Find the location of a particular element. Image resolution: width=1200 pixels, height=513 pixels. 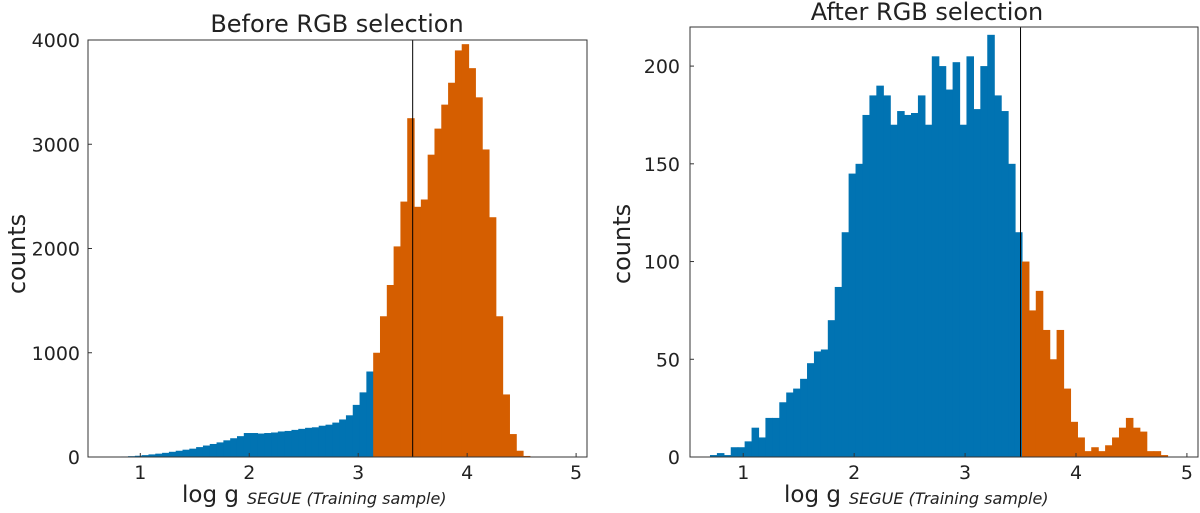

left-y-tick-label: 1000 is located at coordinates (56, 354).